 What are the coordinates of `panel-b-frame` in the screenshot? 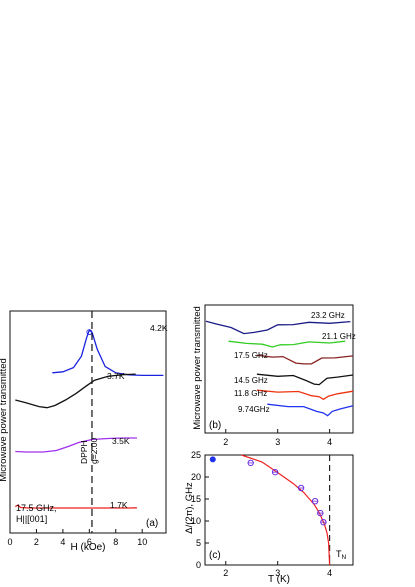 It's located at (279, 369).